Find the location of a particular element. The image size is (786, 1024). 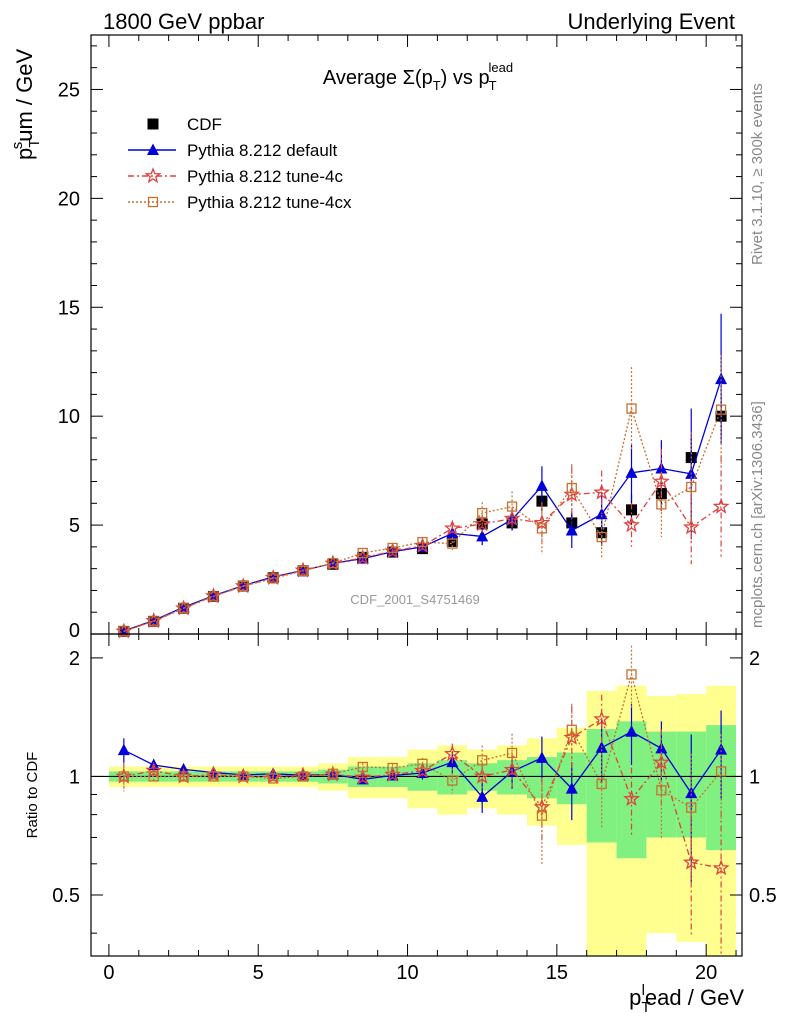

x-tick-label: 10 is located at coordinates (407, 973).